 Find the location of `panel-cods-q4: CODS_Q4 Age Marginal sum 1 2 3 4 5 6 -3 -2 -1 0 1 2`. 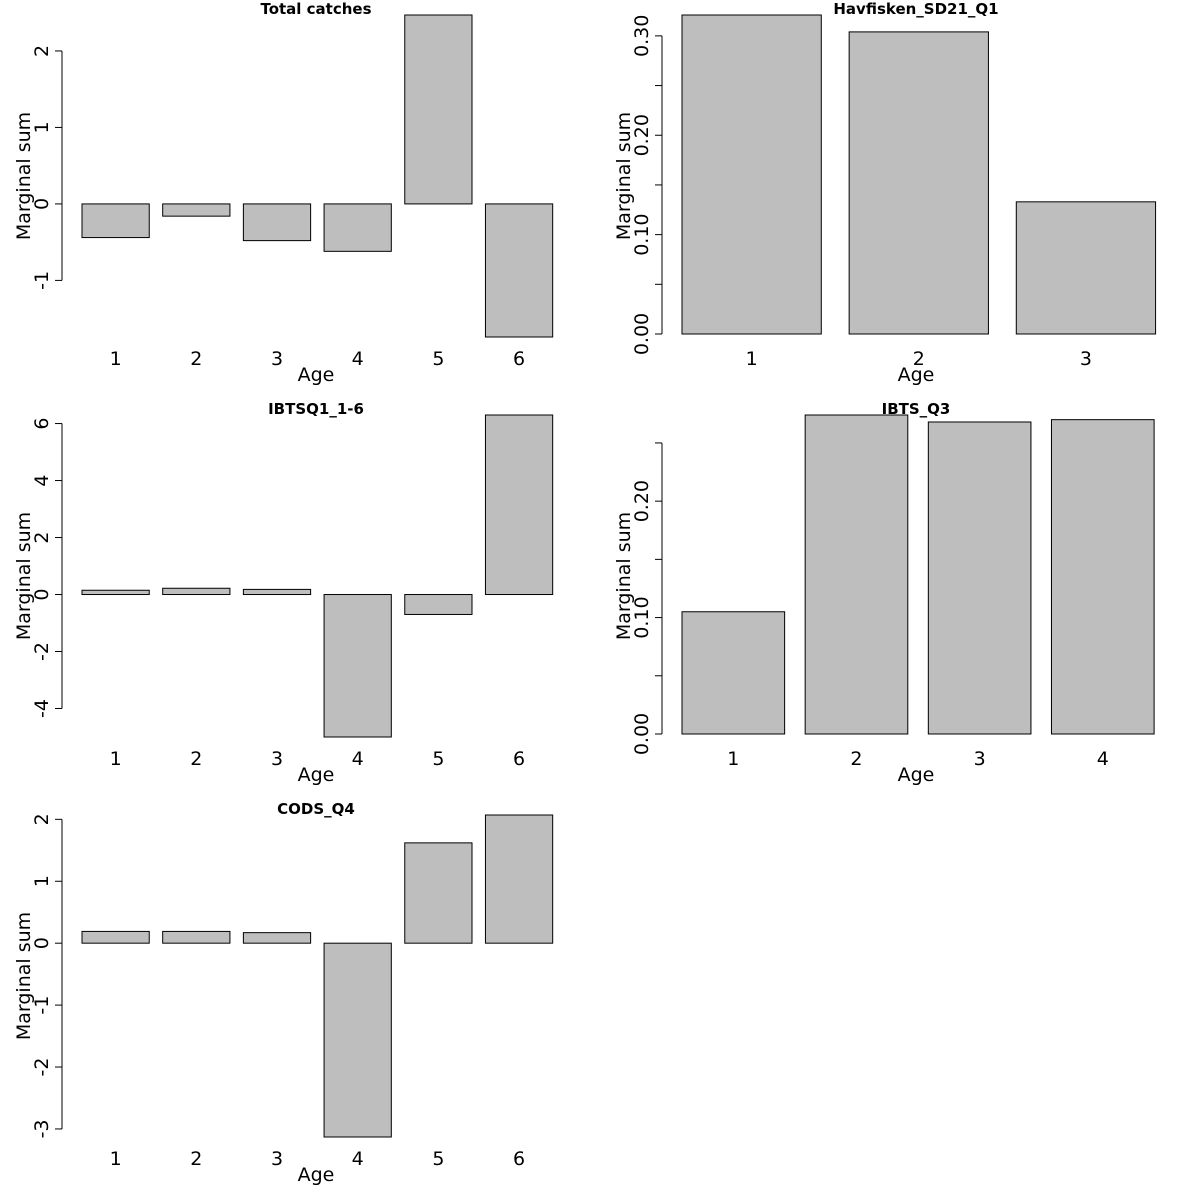

panel-cods-q4: CODS_Q4 Age Marginal sum 1 2 3 4 5 6 -3 -2 -1 0 1 2 is located at coordinates (283, 993).